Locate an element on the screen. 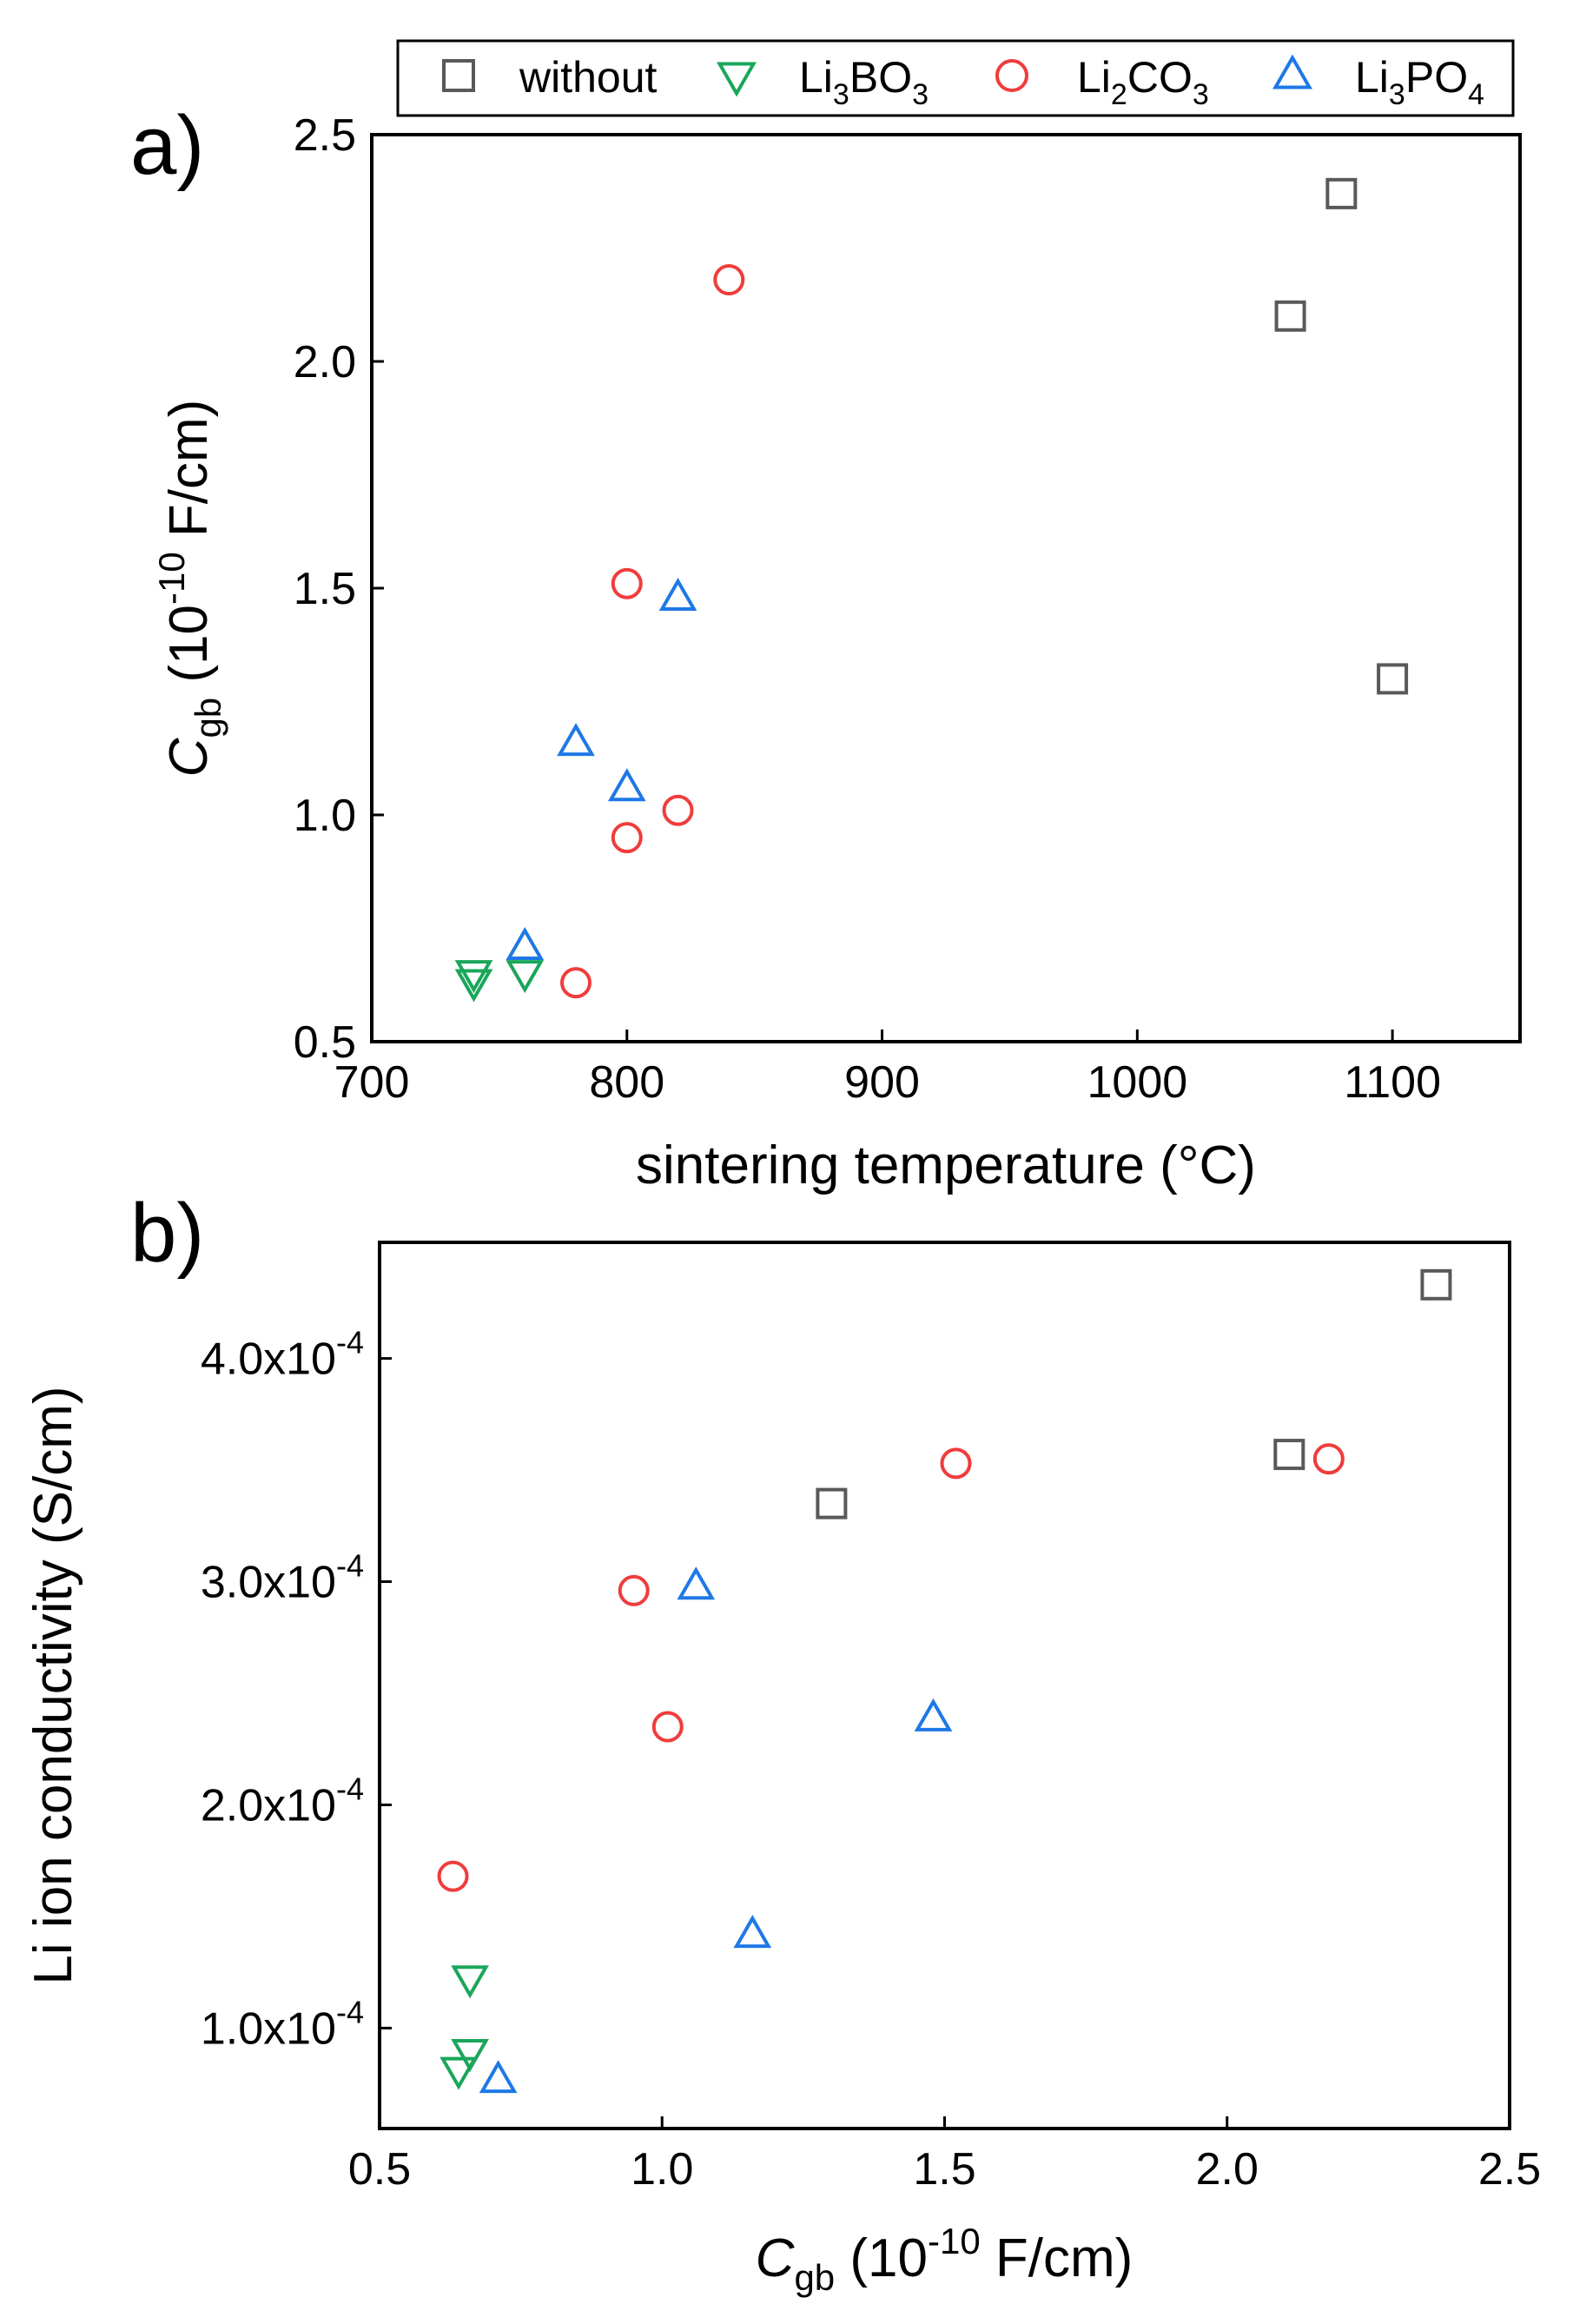 This screenshot has height=2324, width=1573. panel-a-ylabel: Cgb (10-10 F/cm) is located at coordinates (189, 589).